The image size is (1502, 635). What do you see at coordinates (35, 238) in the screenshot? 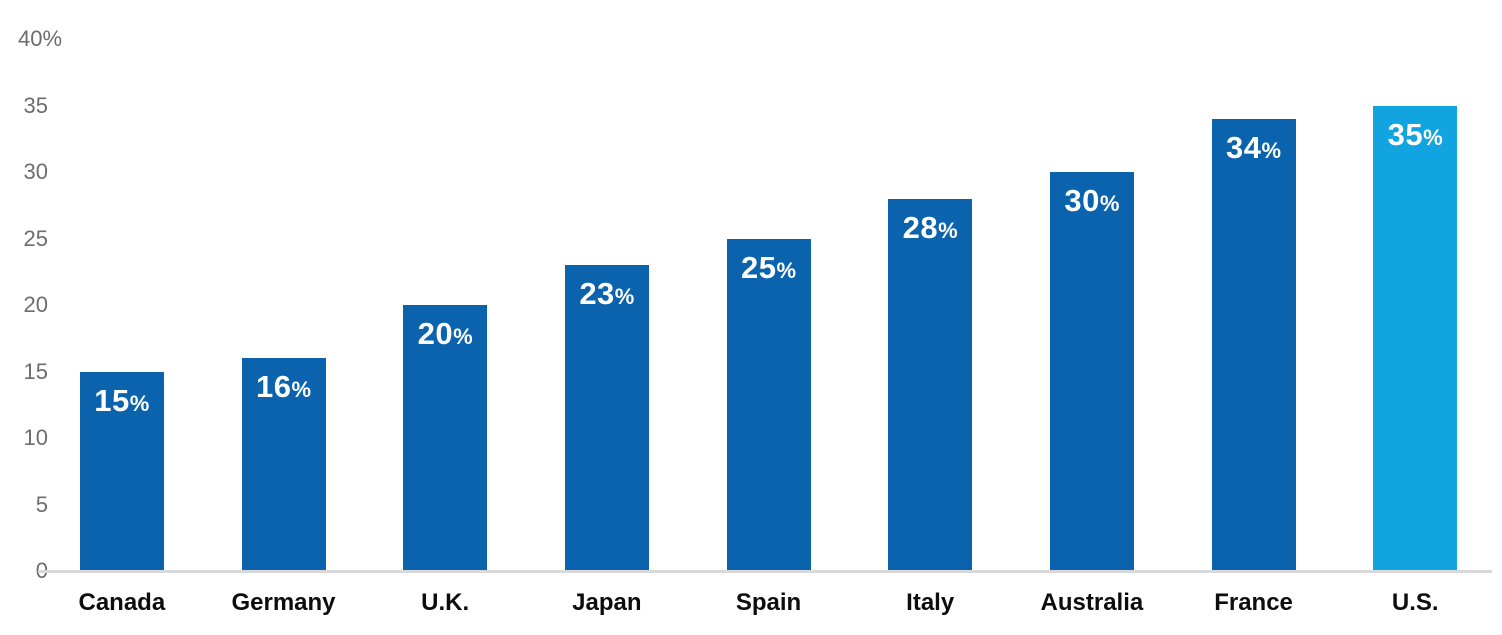
I see `y-tick: 25` at bounding box center [35, 238].